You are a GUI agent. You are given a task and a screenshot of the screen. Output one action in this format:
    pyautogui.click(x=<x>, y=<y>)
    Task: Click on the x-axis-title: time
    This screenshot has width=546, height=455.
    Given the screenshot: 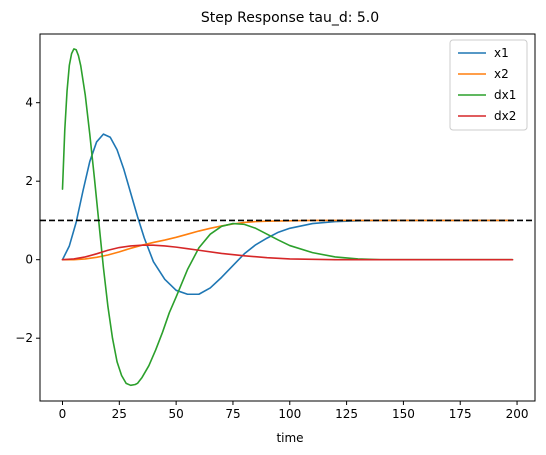 What is the action you would take?
    pyautogui.click(x=289, y=438)
    